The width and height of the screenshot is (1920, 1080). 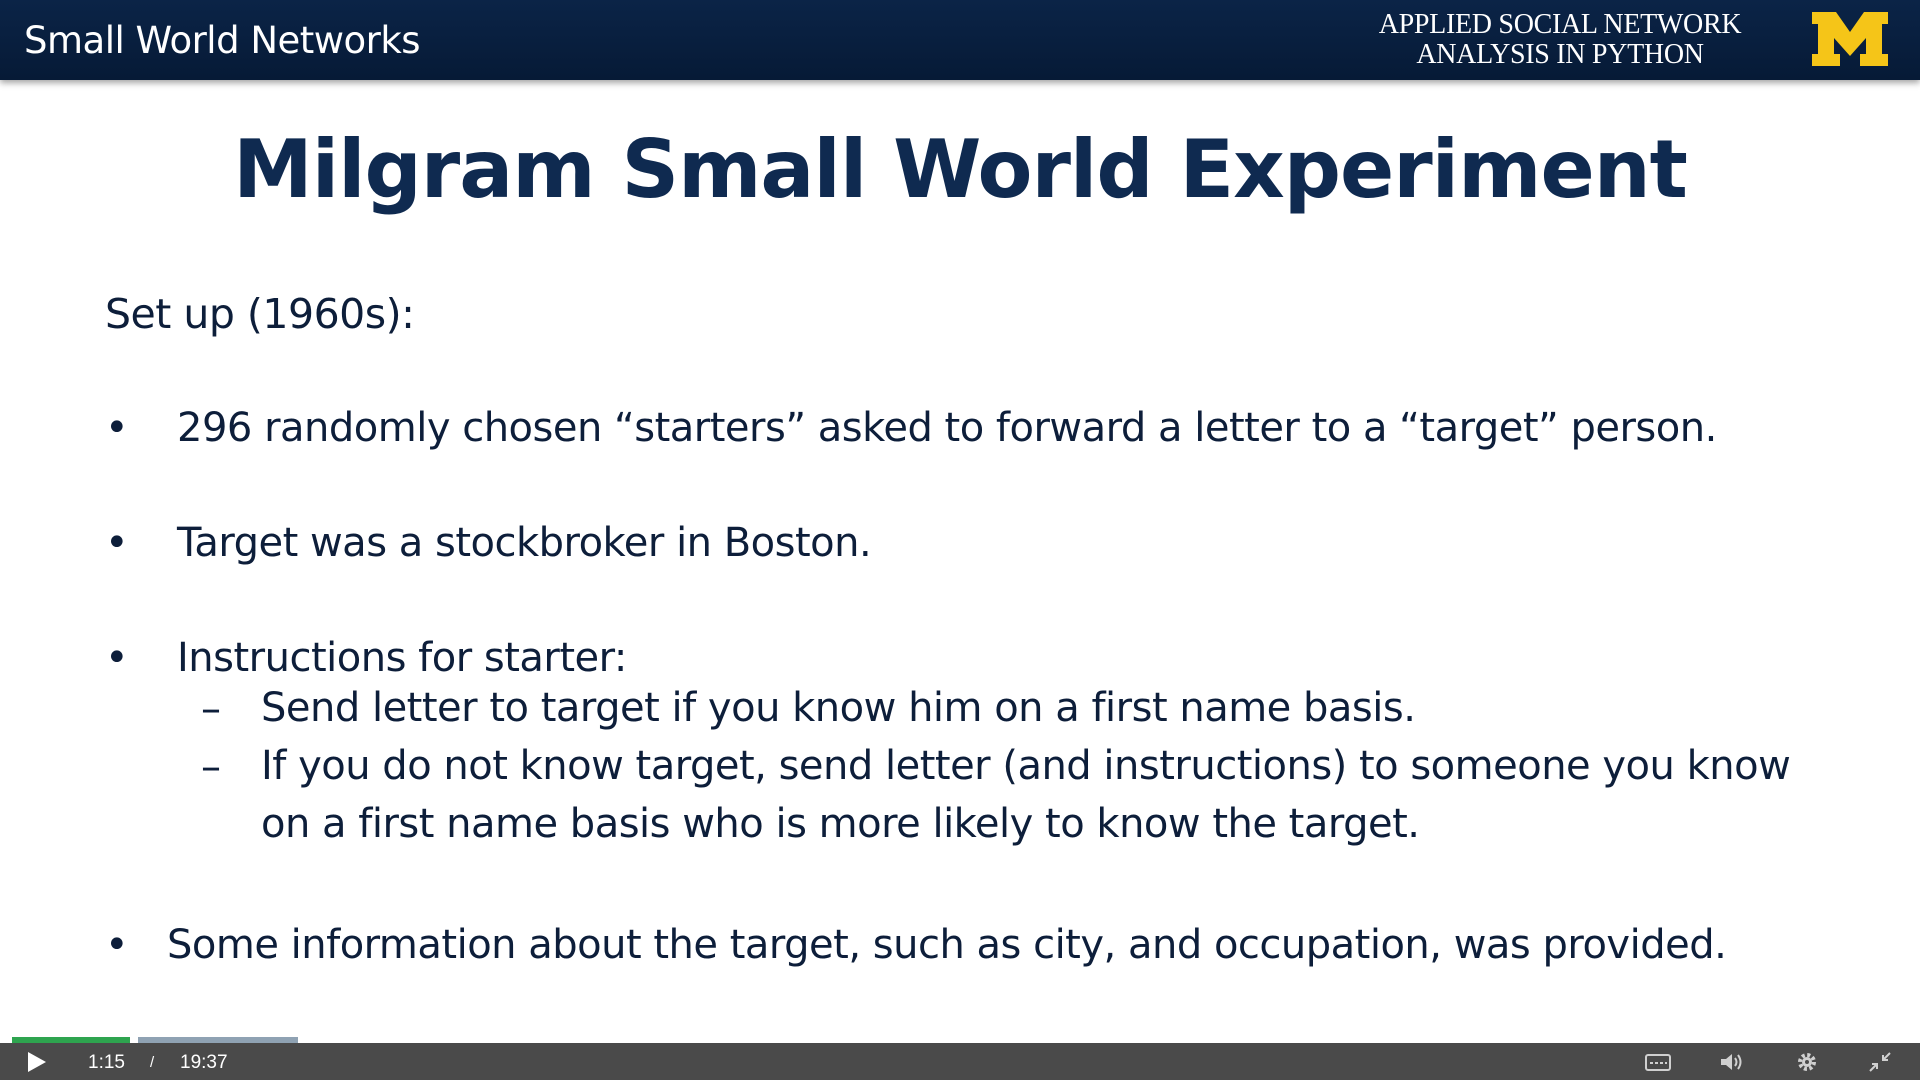 I want to click on settings-icon, so click(x=1807, y=1062).